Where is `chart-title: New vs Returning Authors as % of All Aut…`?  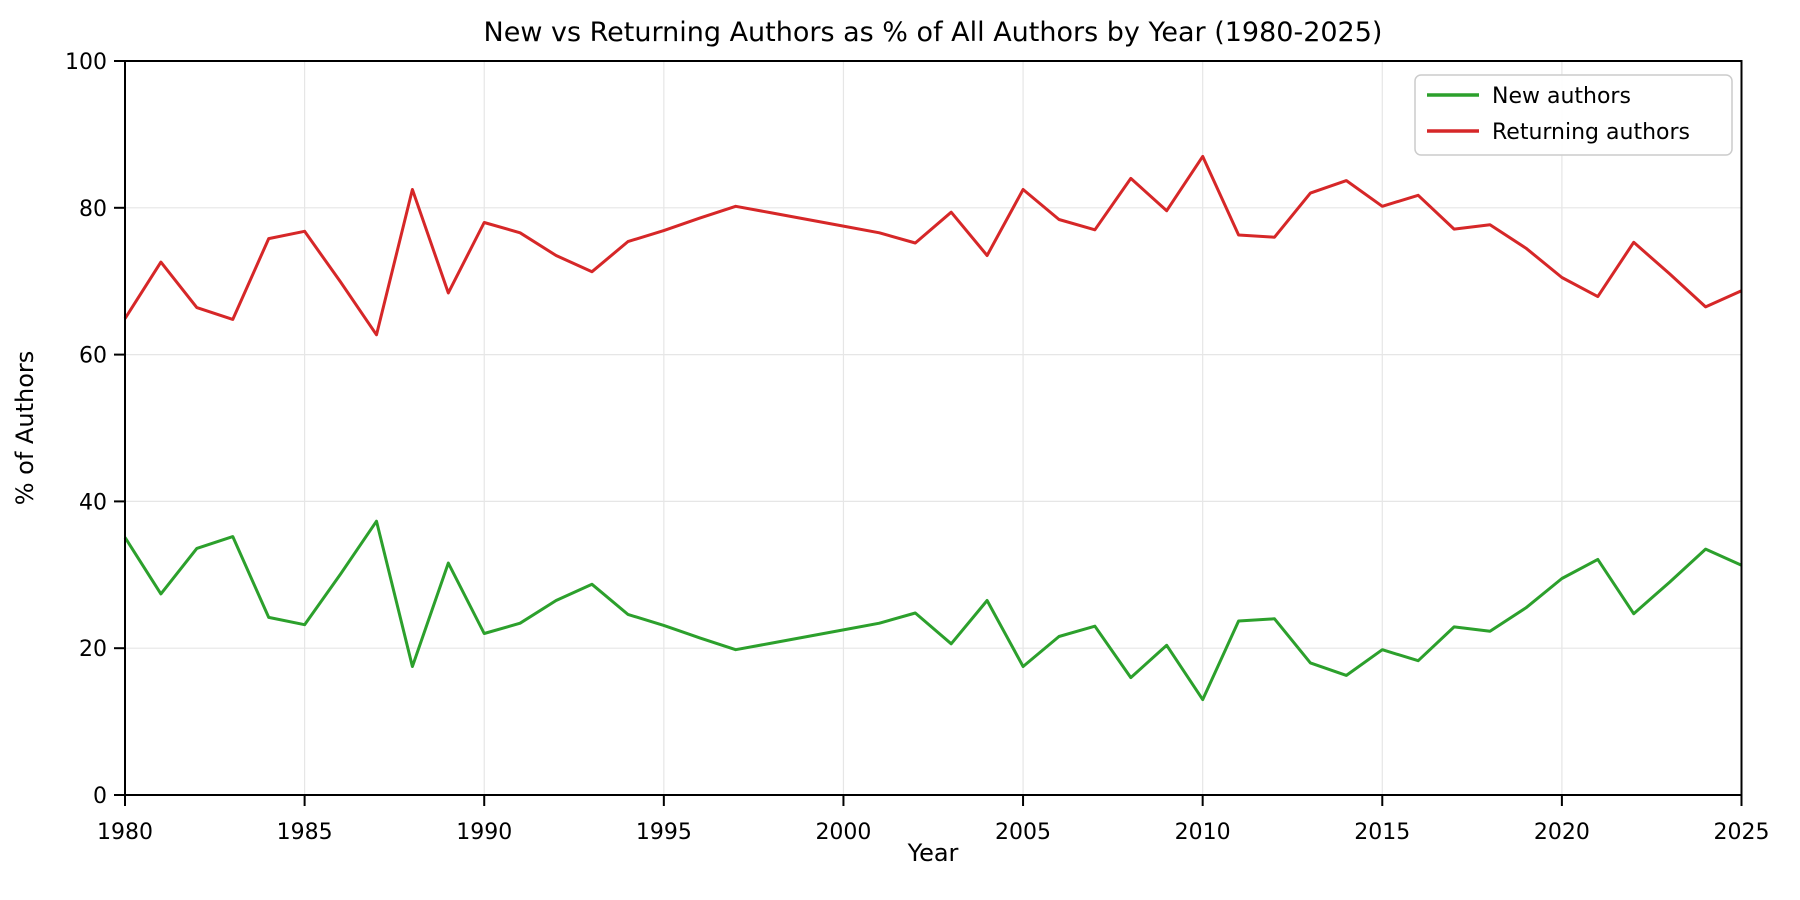
chart-title: New vs Returning Authors as % of All Aut… is located at coordinates (933, 32).